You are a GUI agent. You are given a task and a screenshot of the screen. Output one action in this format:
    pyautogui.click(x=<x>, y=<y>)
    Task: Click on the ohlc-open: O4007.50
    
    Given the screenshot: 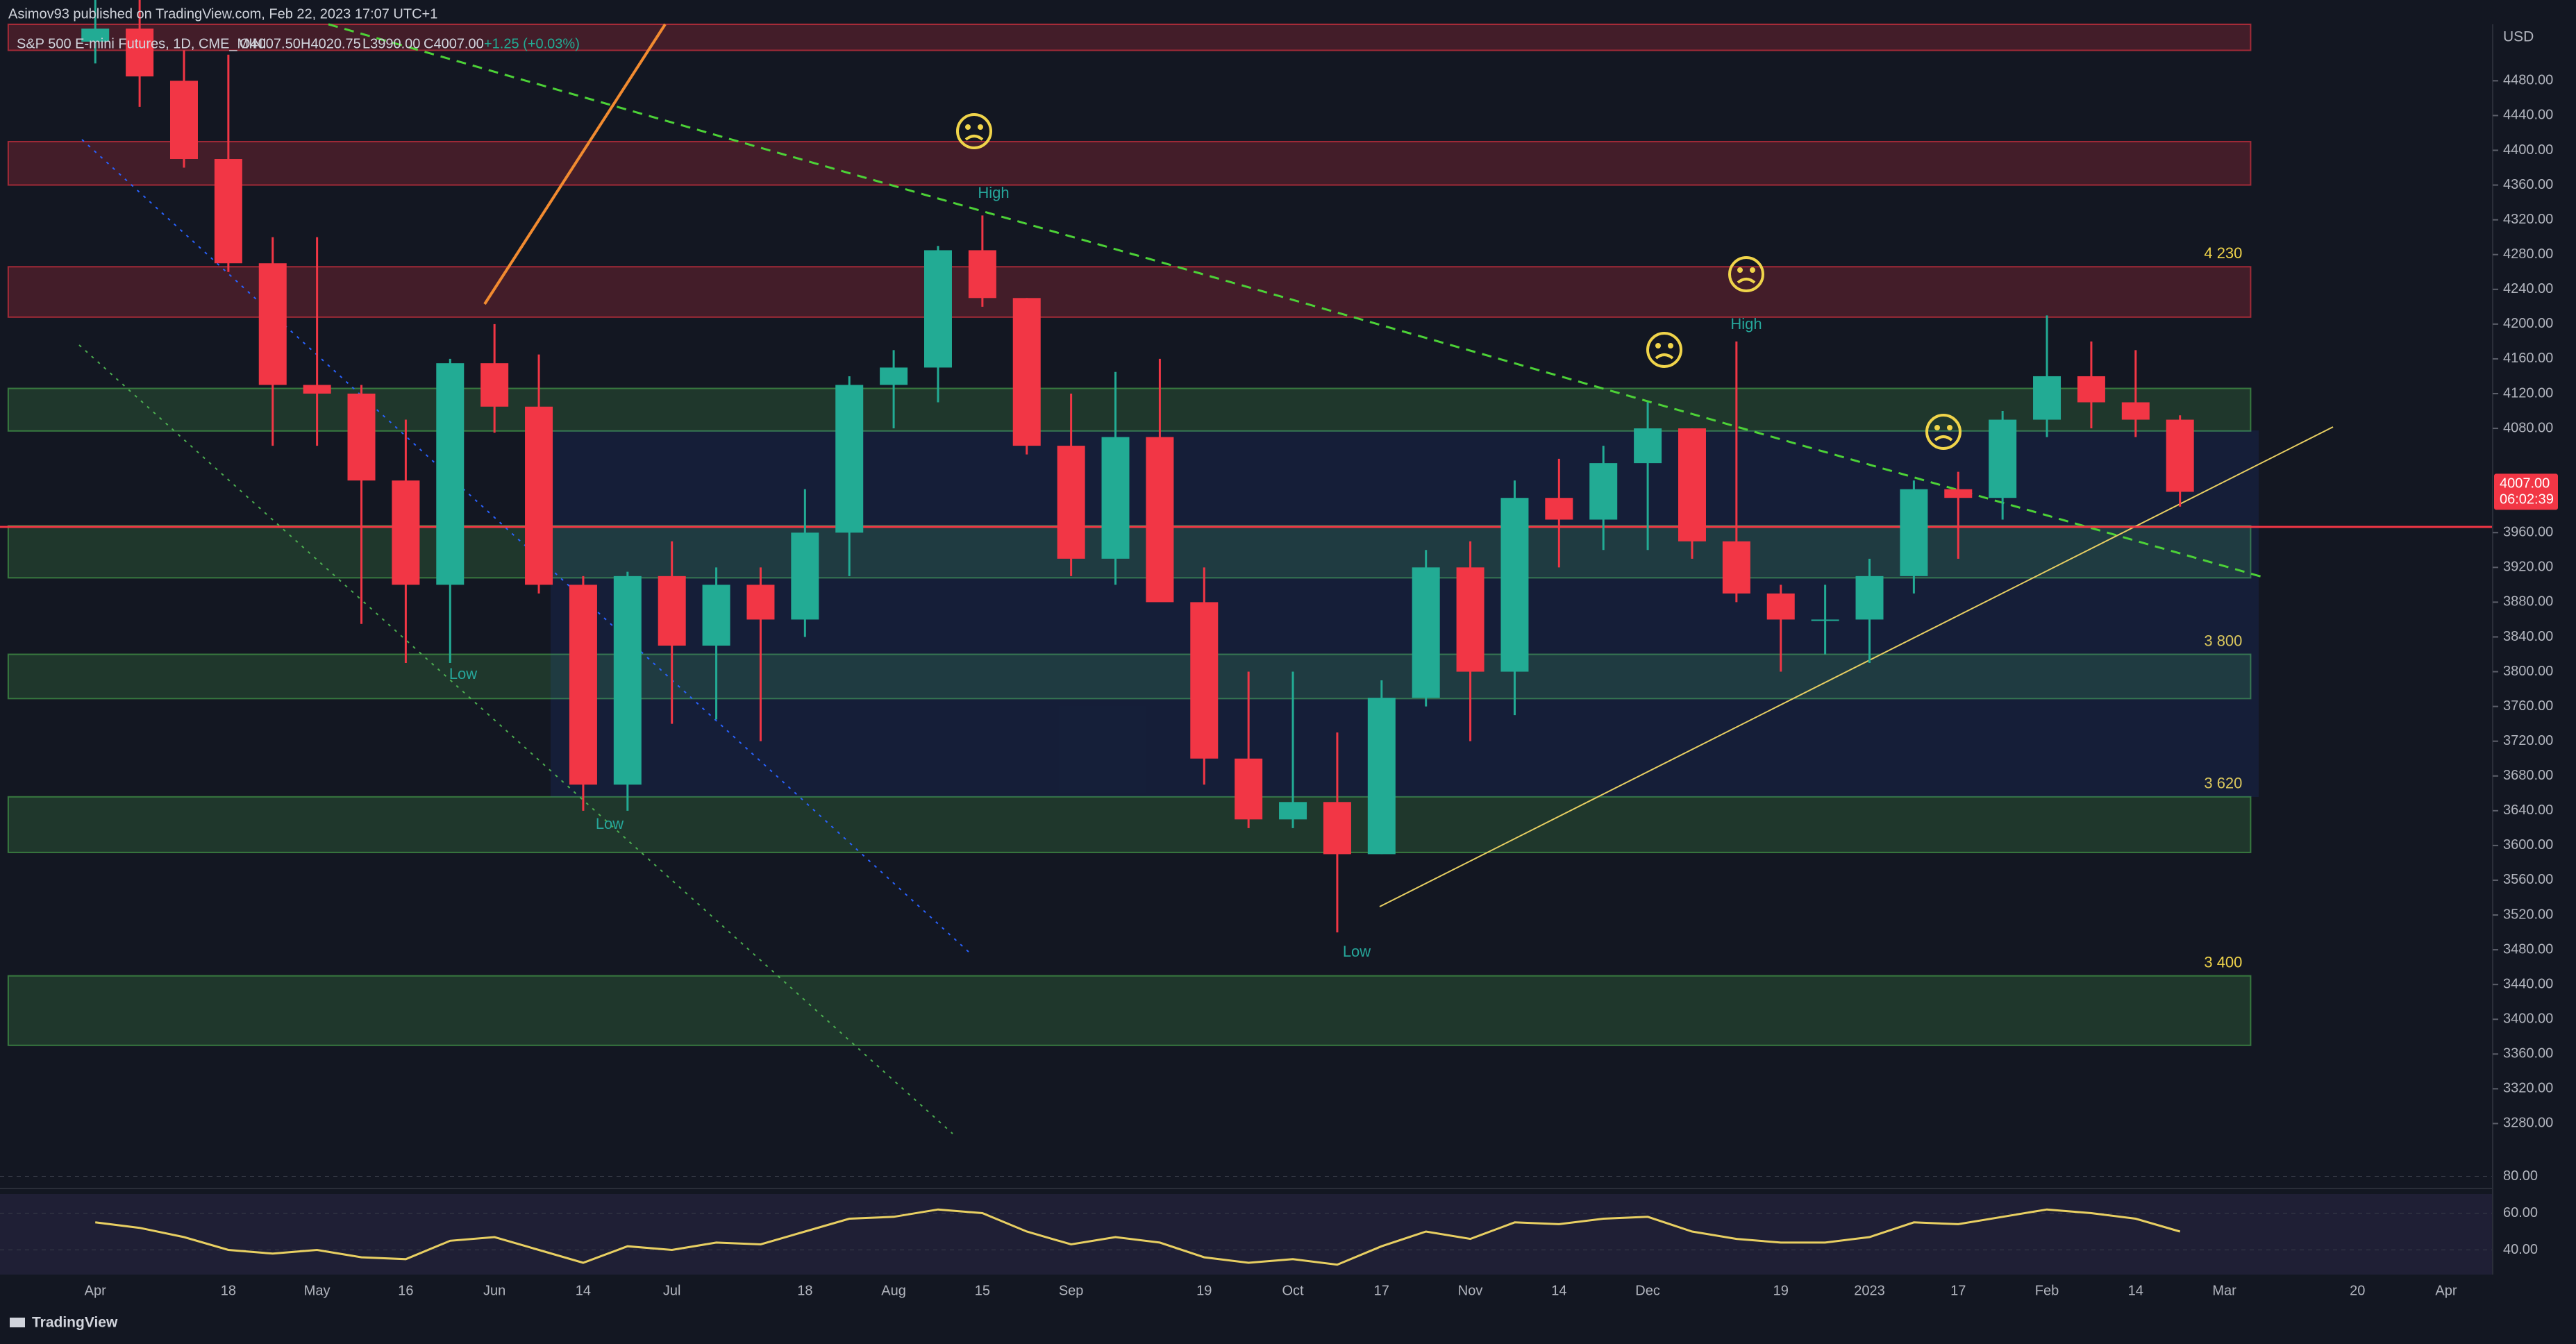 What is the action you would take?
    pyautogui.click(x=270, y=43)
    